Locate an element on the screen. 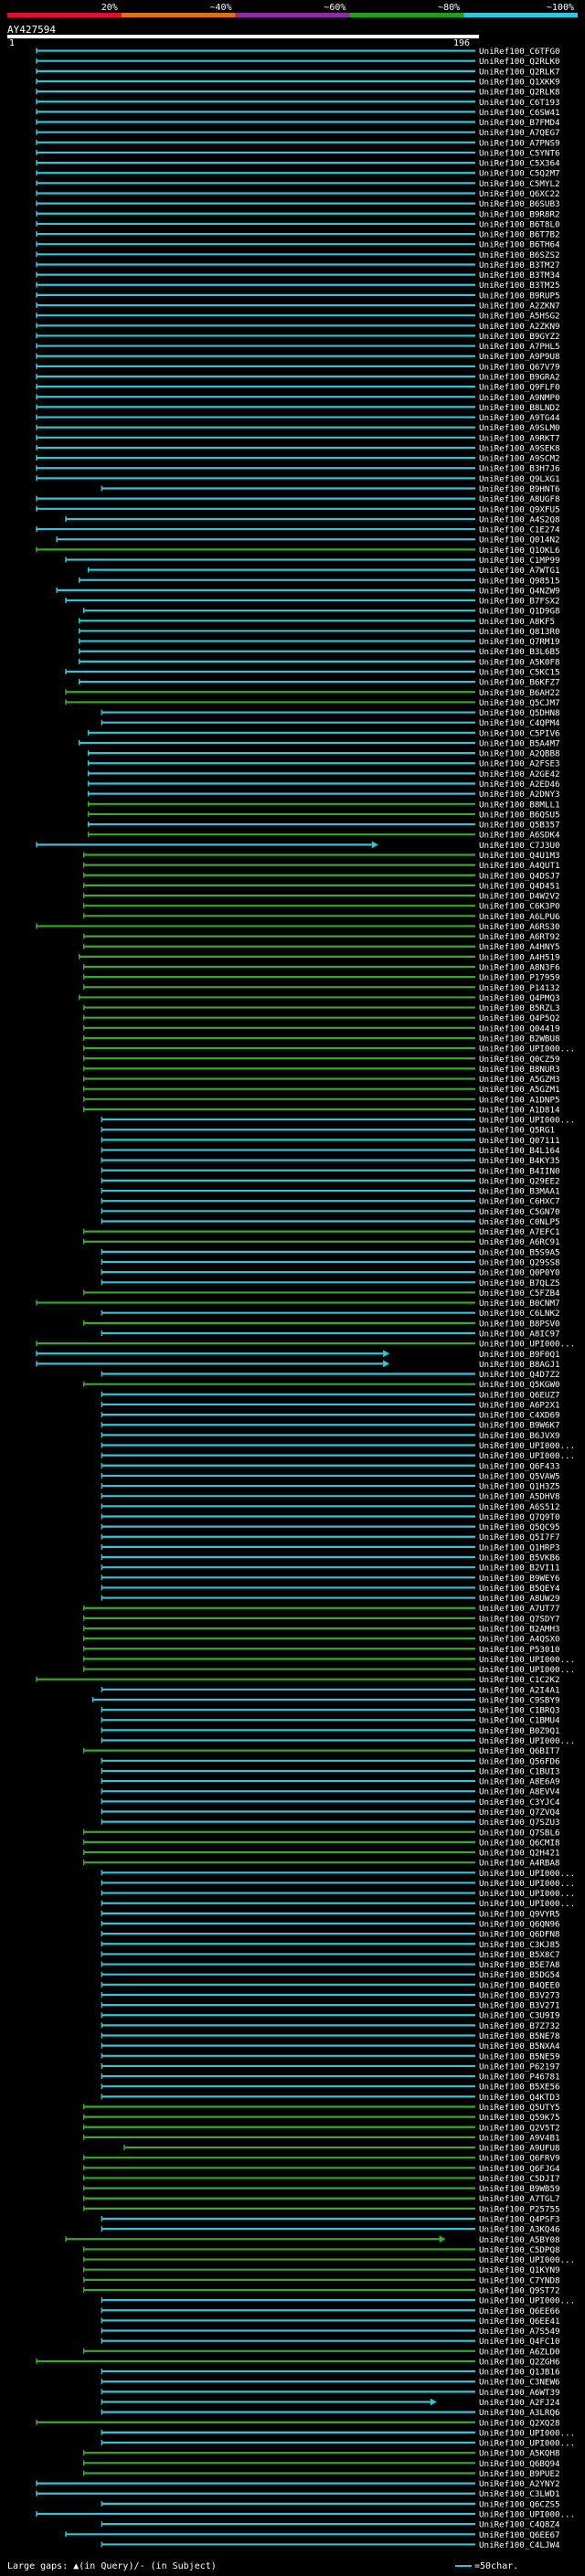 This screenshot has height=2576, width=585. hit-label: UniRef100_A2GE42 is located at coordinates (519, 774).